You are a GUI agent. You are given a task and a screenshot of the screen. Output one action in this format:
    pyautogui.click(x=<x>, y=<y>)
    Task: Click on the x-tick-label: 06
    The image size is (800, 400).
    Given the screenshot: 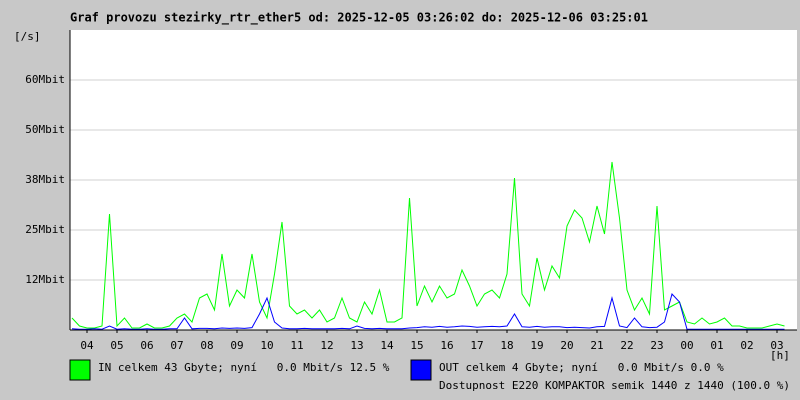 What is the action you would take?
    pyautogui.click(x=146, y=345)
    